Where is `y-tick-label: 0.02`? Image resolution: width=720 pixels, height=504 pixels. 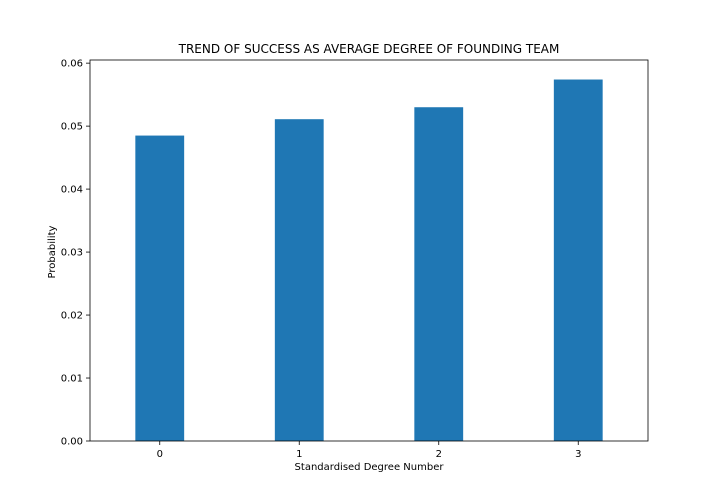 y-tick-label: 0.02 is located at coordinates (72, 316).